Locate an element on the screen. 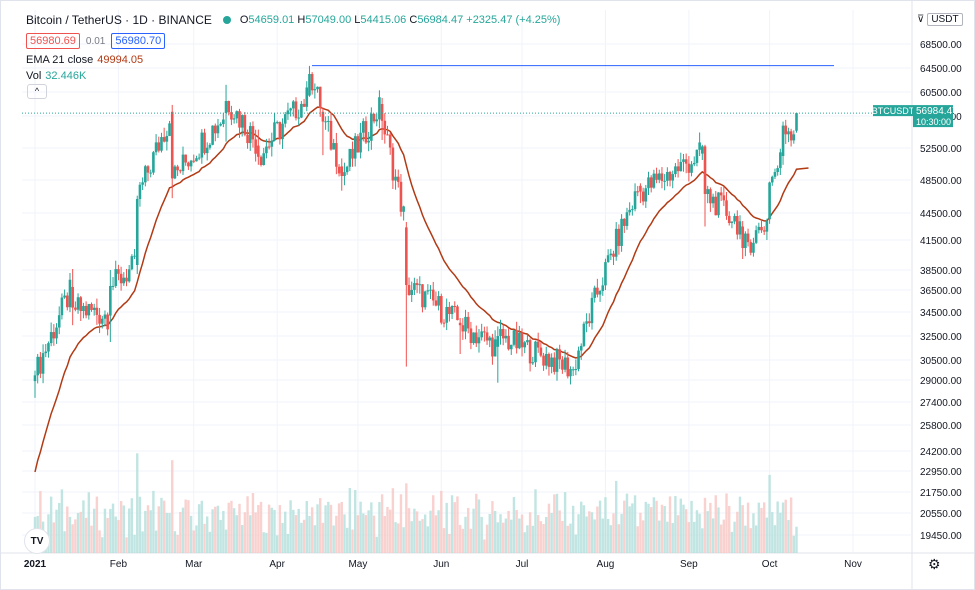  collapse-legend-button: ^ is located at coordinates (37, 91).